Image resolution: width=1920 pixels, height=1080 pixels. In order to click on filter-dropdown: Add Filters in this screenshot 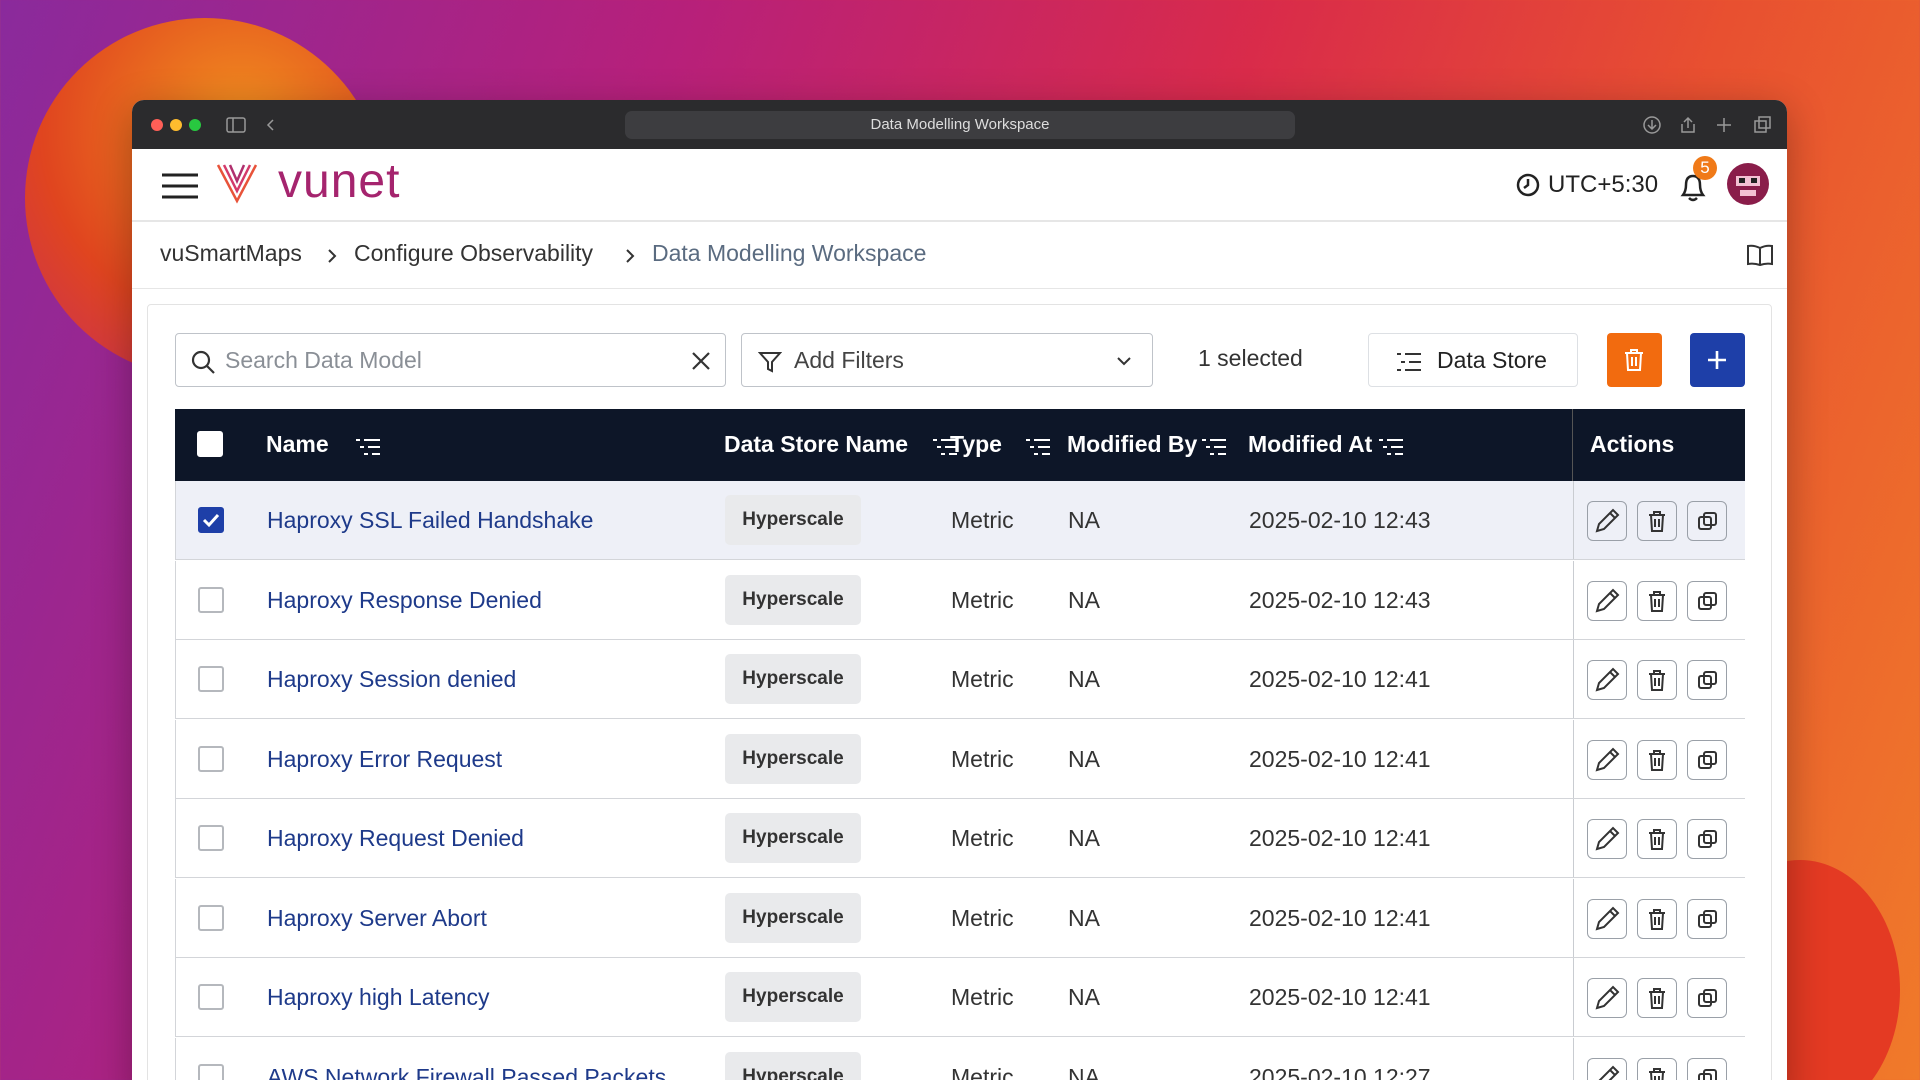, I will do `click(947, 360)`.